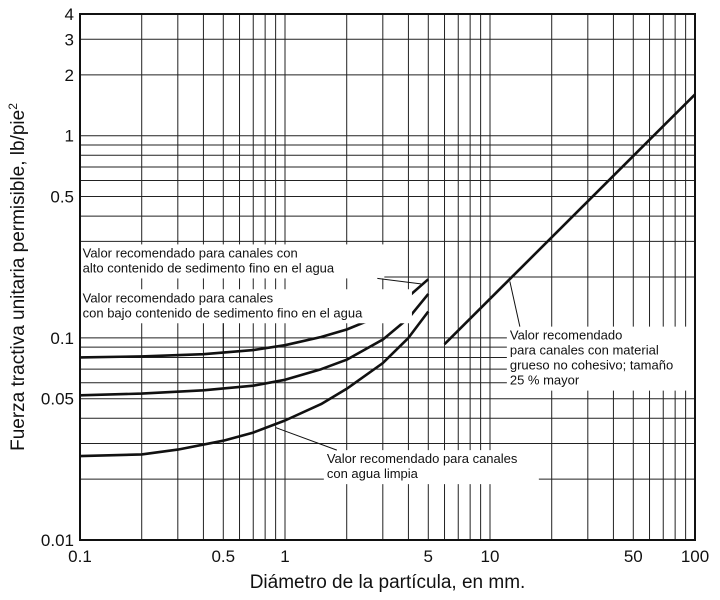  Describe the element at coordinates (695, 556) in the screenshot. I see `x-tick-label: 100` at that location.